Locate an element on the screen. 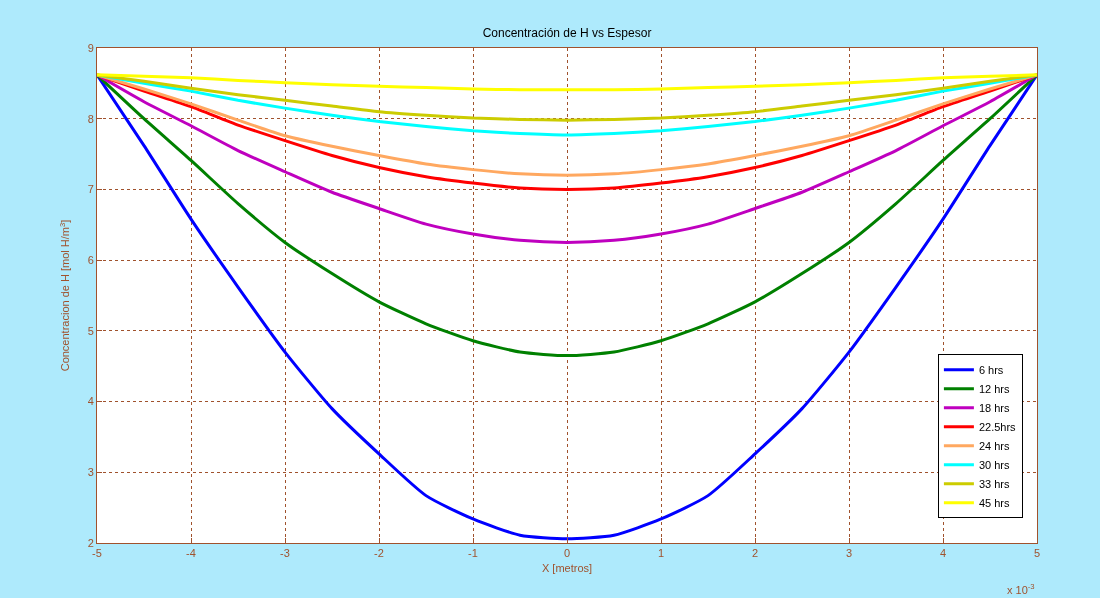  x-tick-label: -1 is located at coordinates (473, 553).